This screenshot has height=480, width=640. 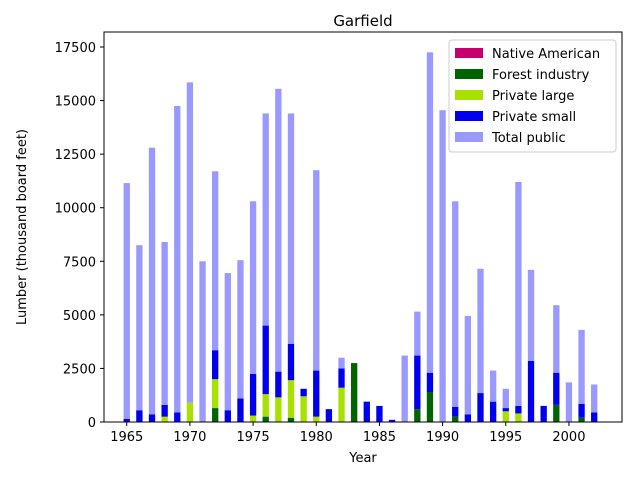 What do you see at coordinates (556, 388) in the screenshot?
I see `bar-private-small-1999` at bounding box center [556, 388].